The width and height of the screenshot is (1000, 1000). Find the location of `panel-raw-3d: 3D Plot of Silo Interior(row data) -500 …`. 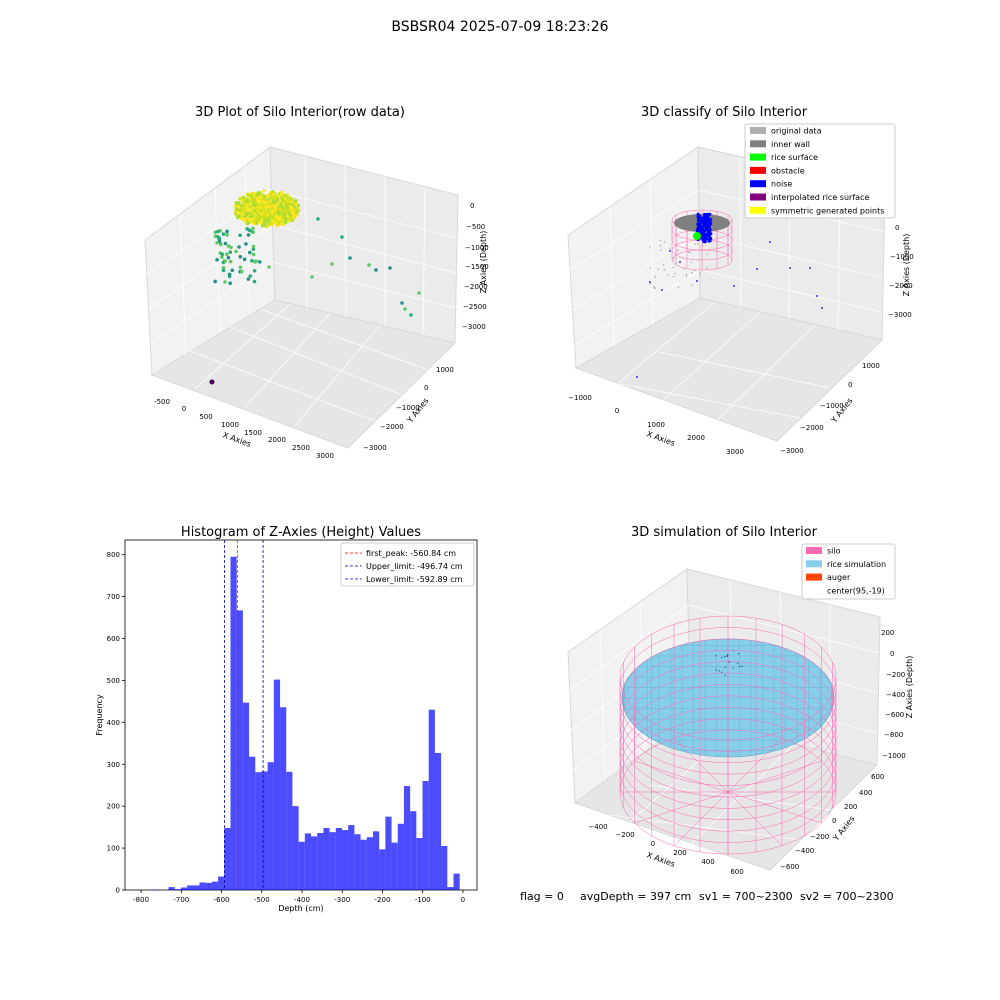

panel-raw-3d: 3D Plot of Silo Interior(row data) -500 … is located at coordinates (316, 282).